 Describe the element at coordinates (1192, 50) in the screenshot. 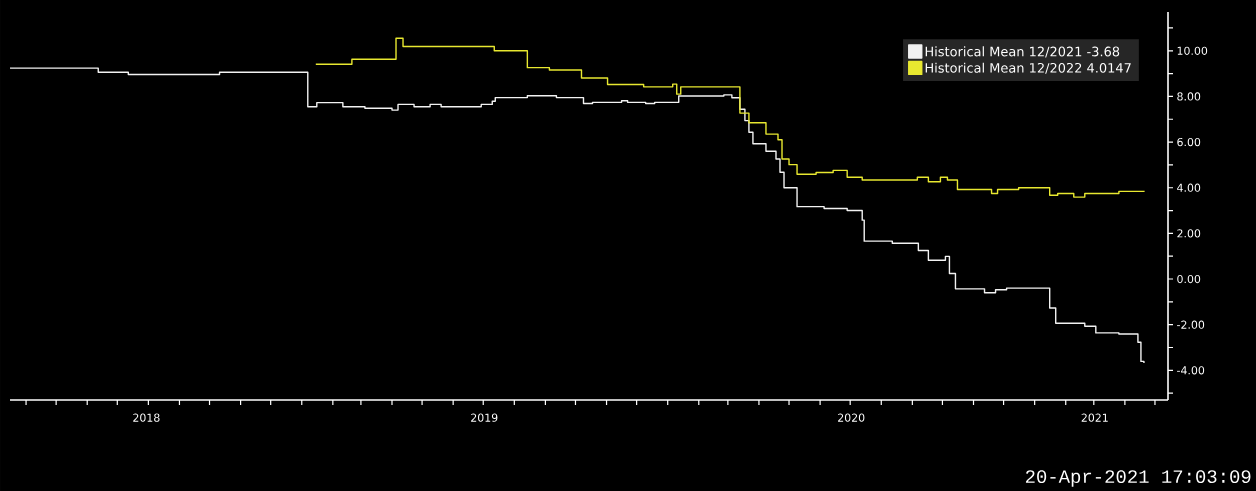

I see `y-tick-label: 10.00` at that location.